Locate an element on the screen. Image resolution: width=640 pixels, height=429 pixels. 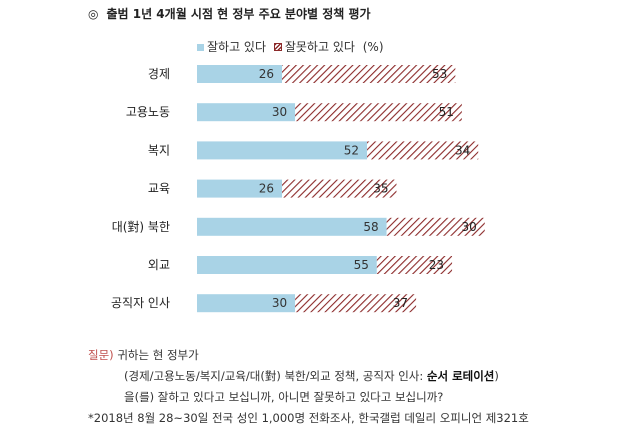
question-text-2-suffix: ) is located at coordinates (496, 376).